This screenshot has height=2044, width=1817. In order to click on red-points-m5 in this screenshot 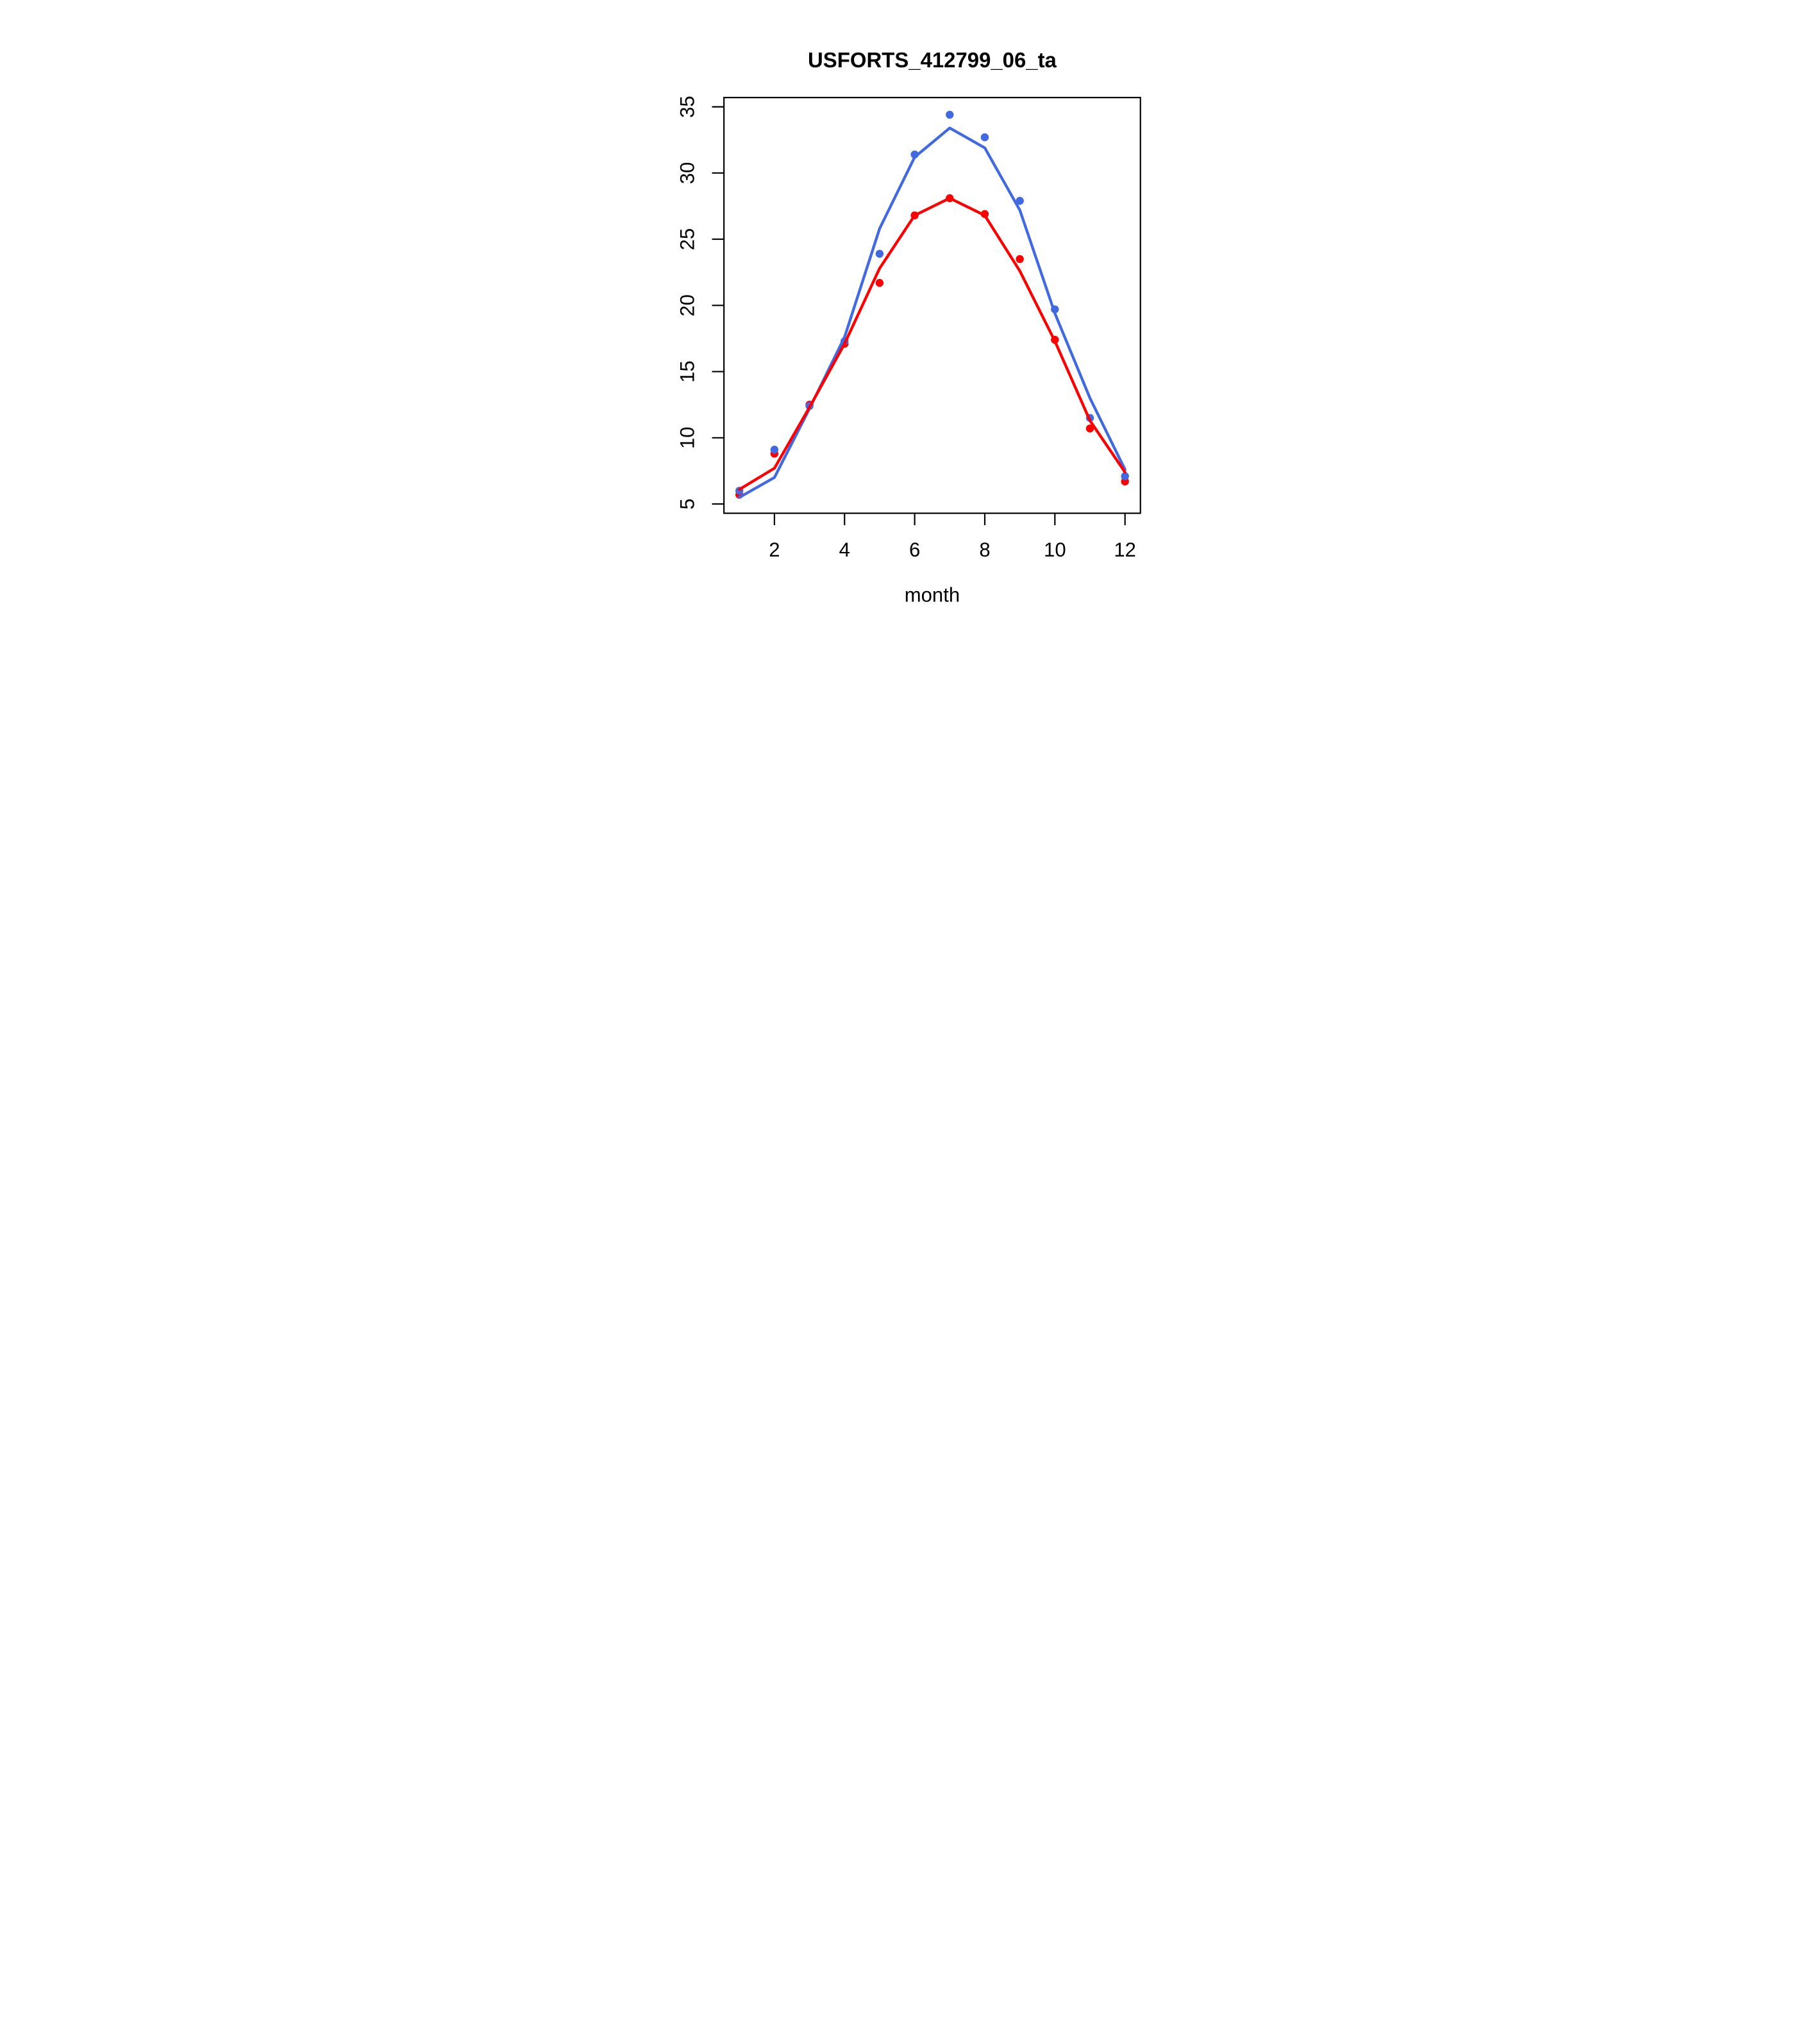, I will do `click(880, 283)`.